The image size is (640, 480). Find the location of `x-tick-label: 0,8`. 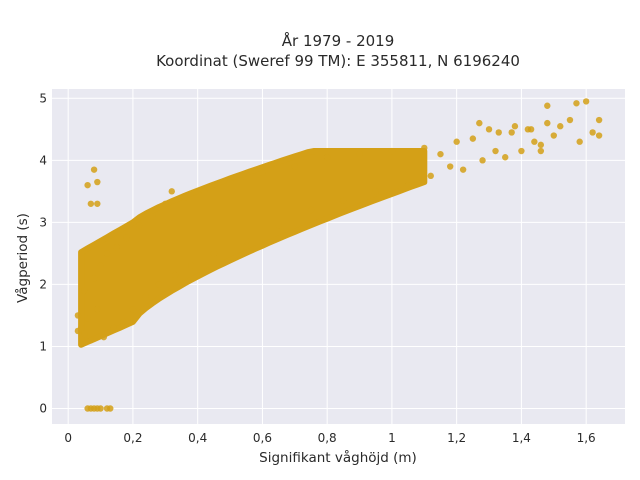

x-tick-label: 0,8 is located at coordinates (327, 438).